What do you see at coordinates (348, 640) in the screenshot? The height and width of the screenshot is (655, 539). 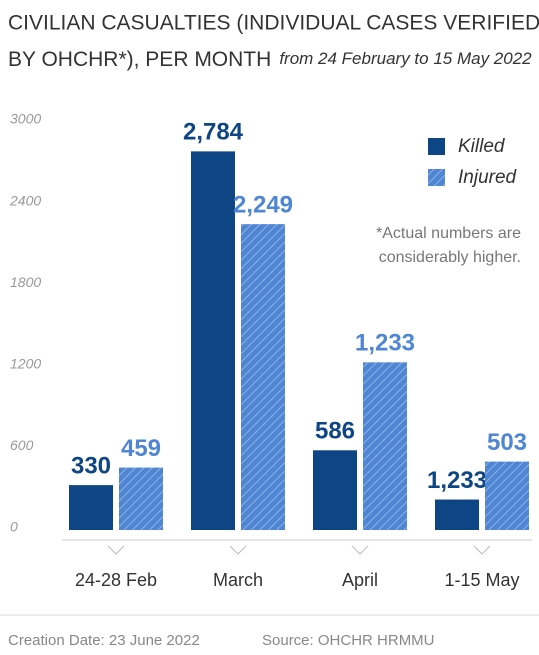 I see `footer: Source: OHCHR HRMMU` at bounding box center [348, 640].